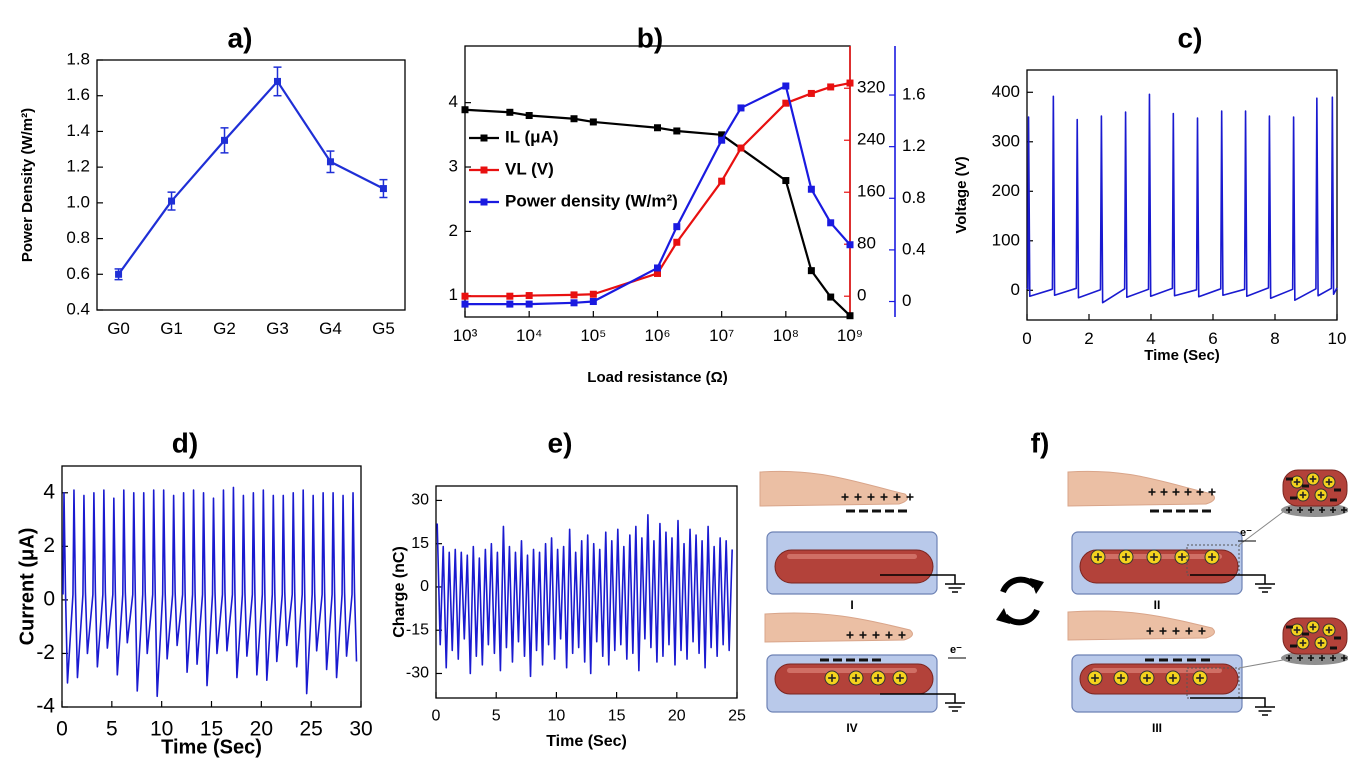 The height and width of the screenshot is (759, 1348). I want to click on x-tick-label: 10⁸, so click(786, 335).